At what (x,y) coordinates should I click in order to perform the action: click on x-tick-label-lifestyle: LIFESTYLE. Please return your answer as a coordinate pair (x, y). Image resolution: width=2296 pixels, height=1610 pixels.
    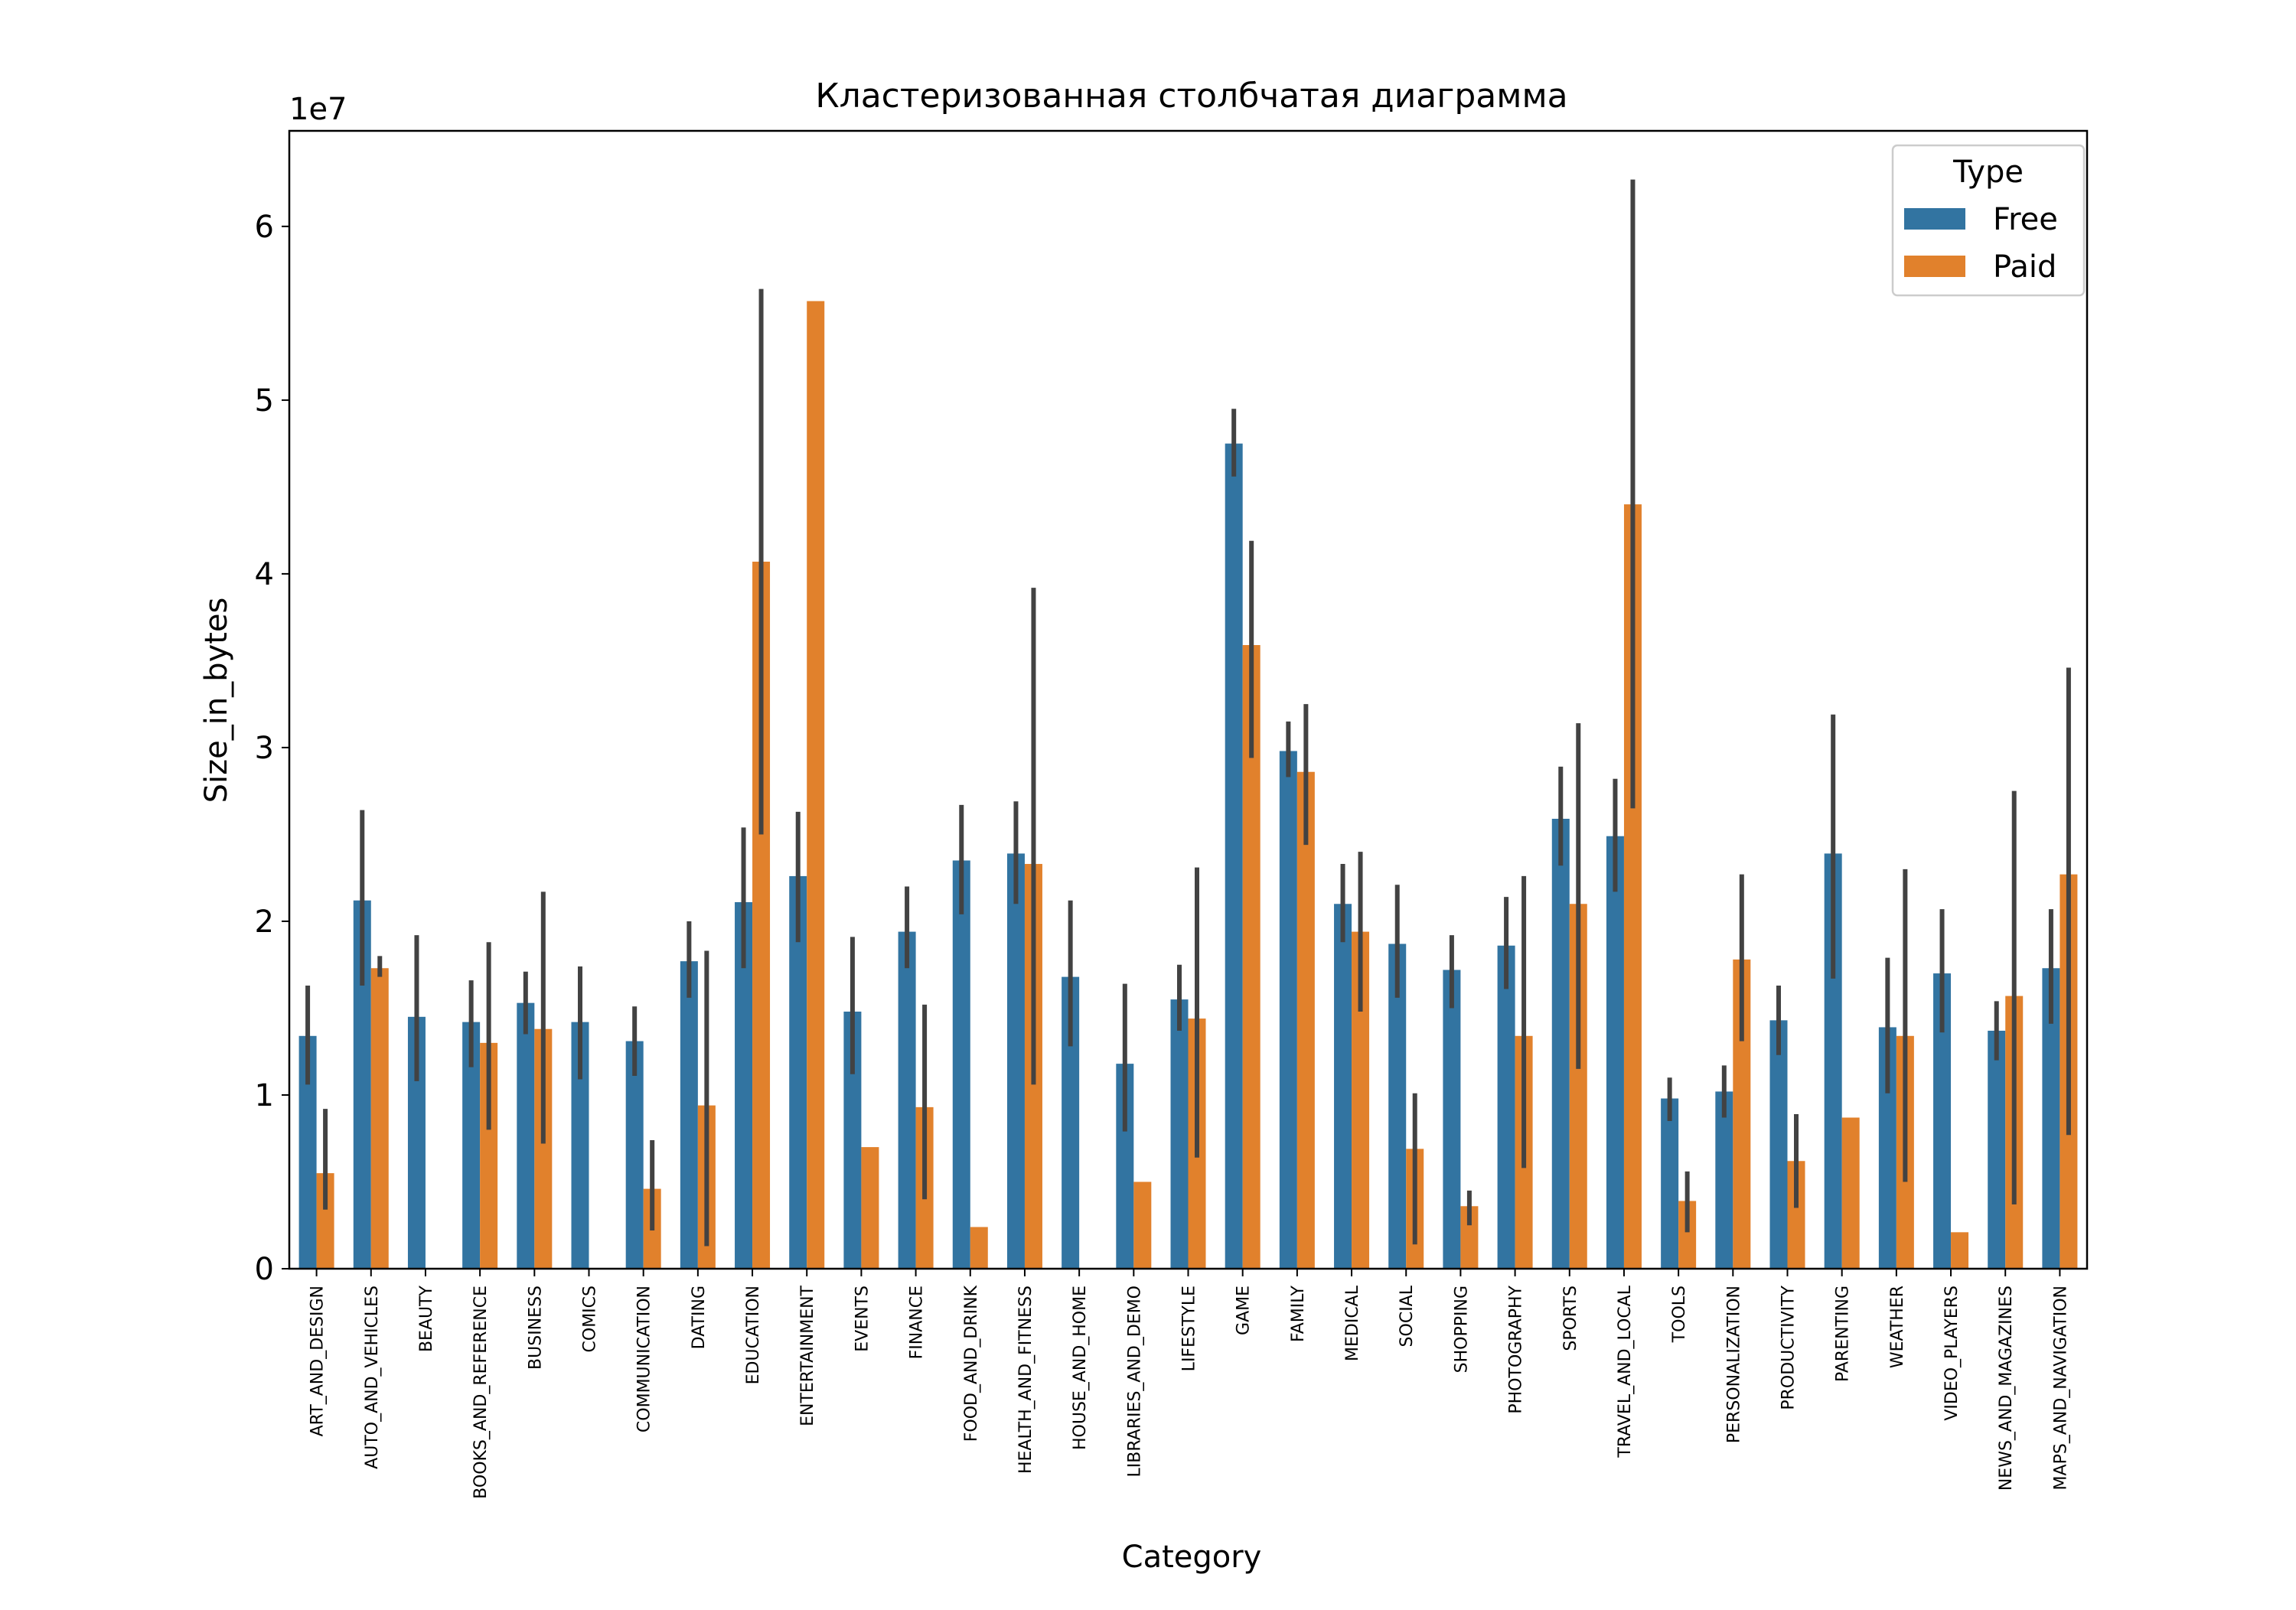
    Looking at the image, I should click on (1189, 1328).